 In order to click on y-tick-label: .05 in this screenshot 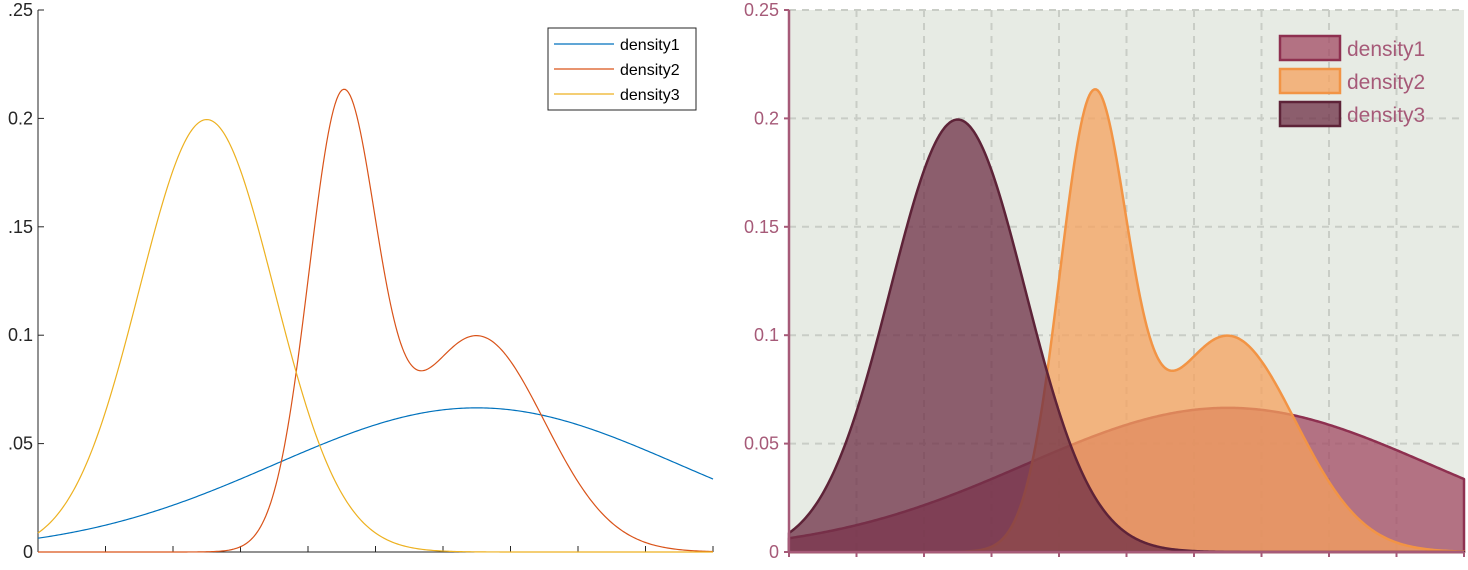, I will do `click(20, 444)`.